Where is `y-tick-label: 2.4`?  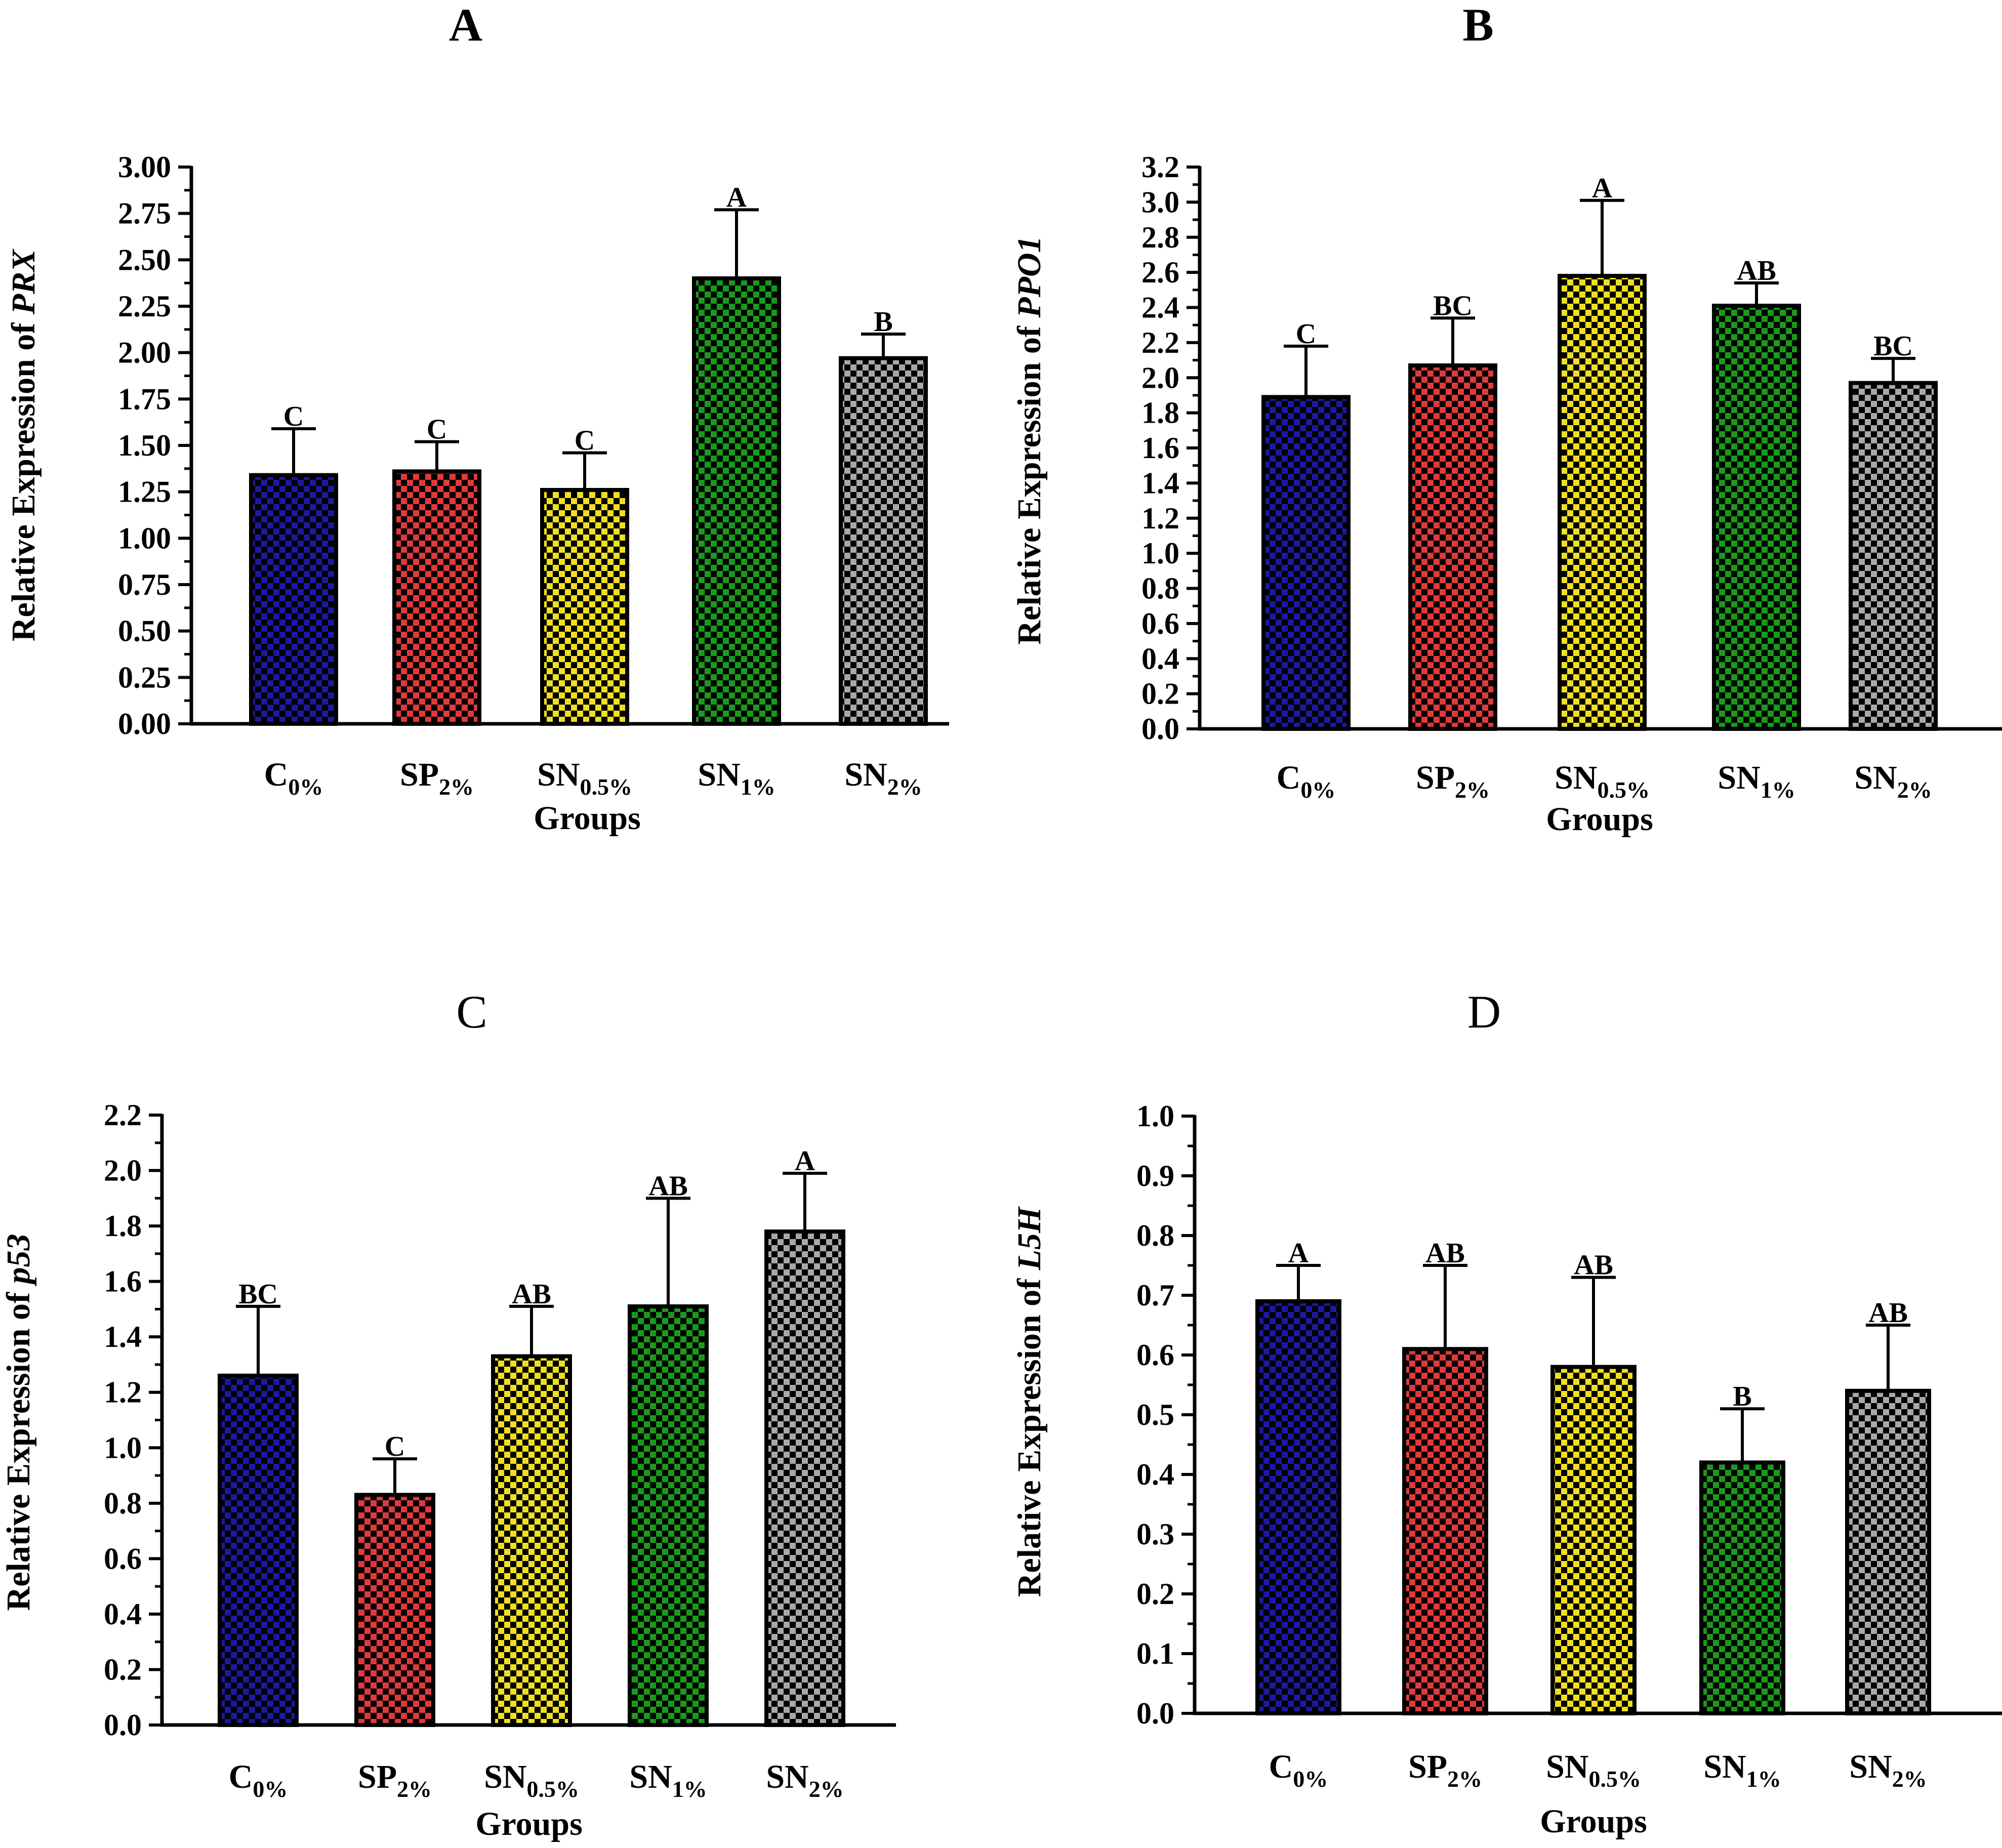
y-tick-label: 2.4 is located at coordinates (1160, 308).